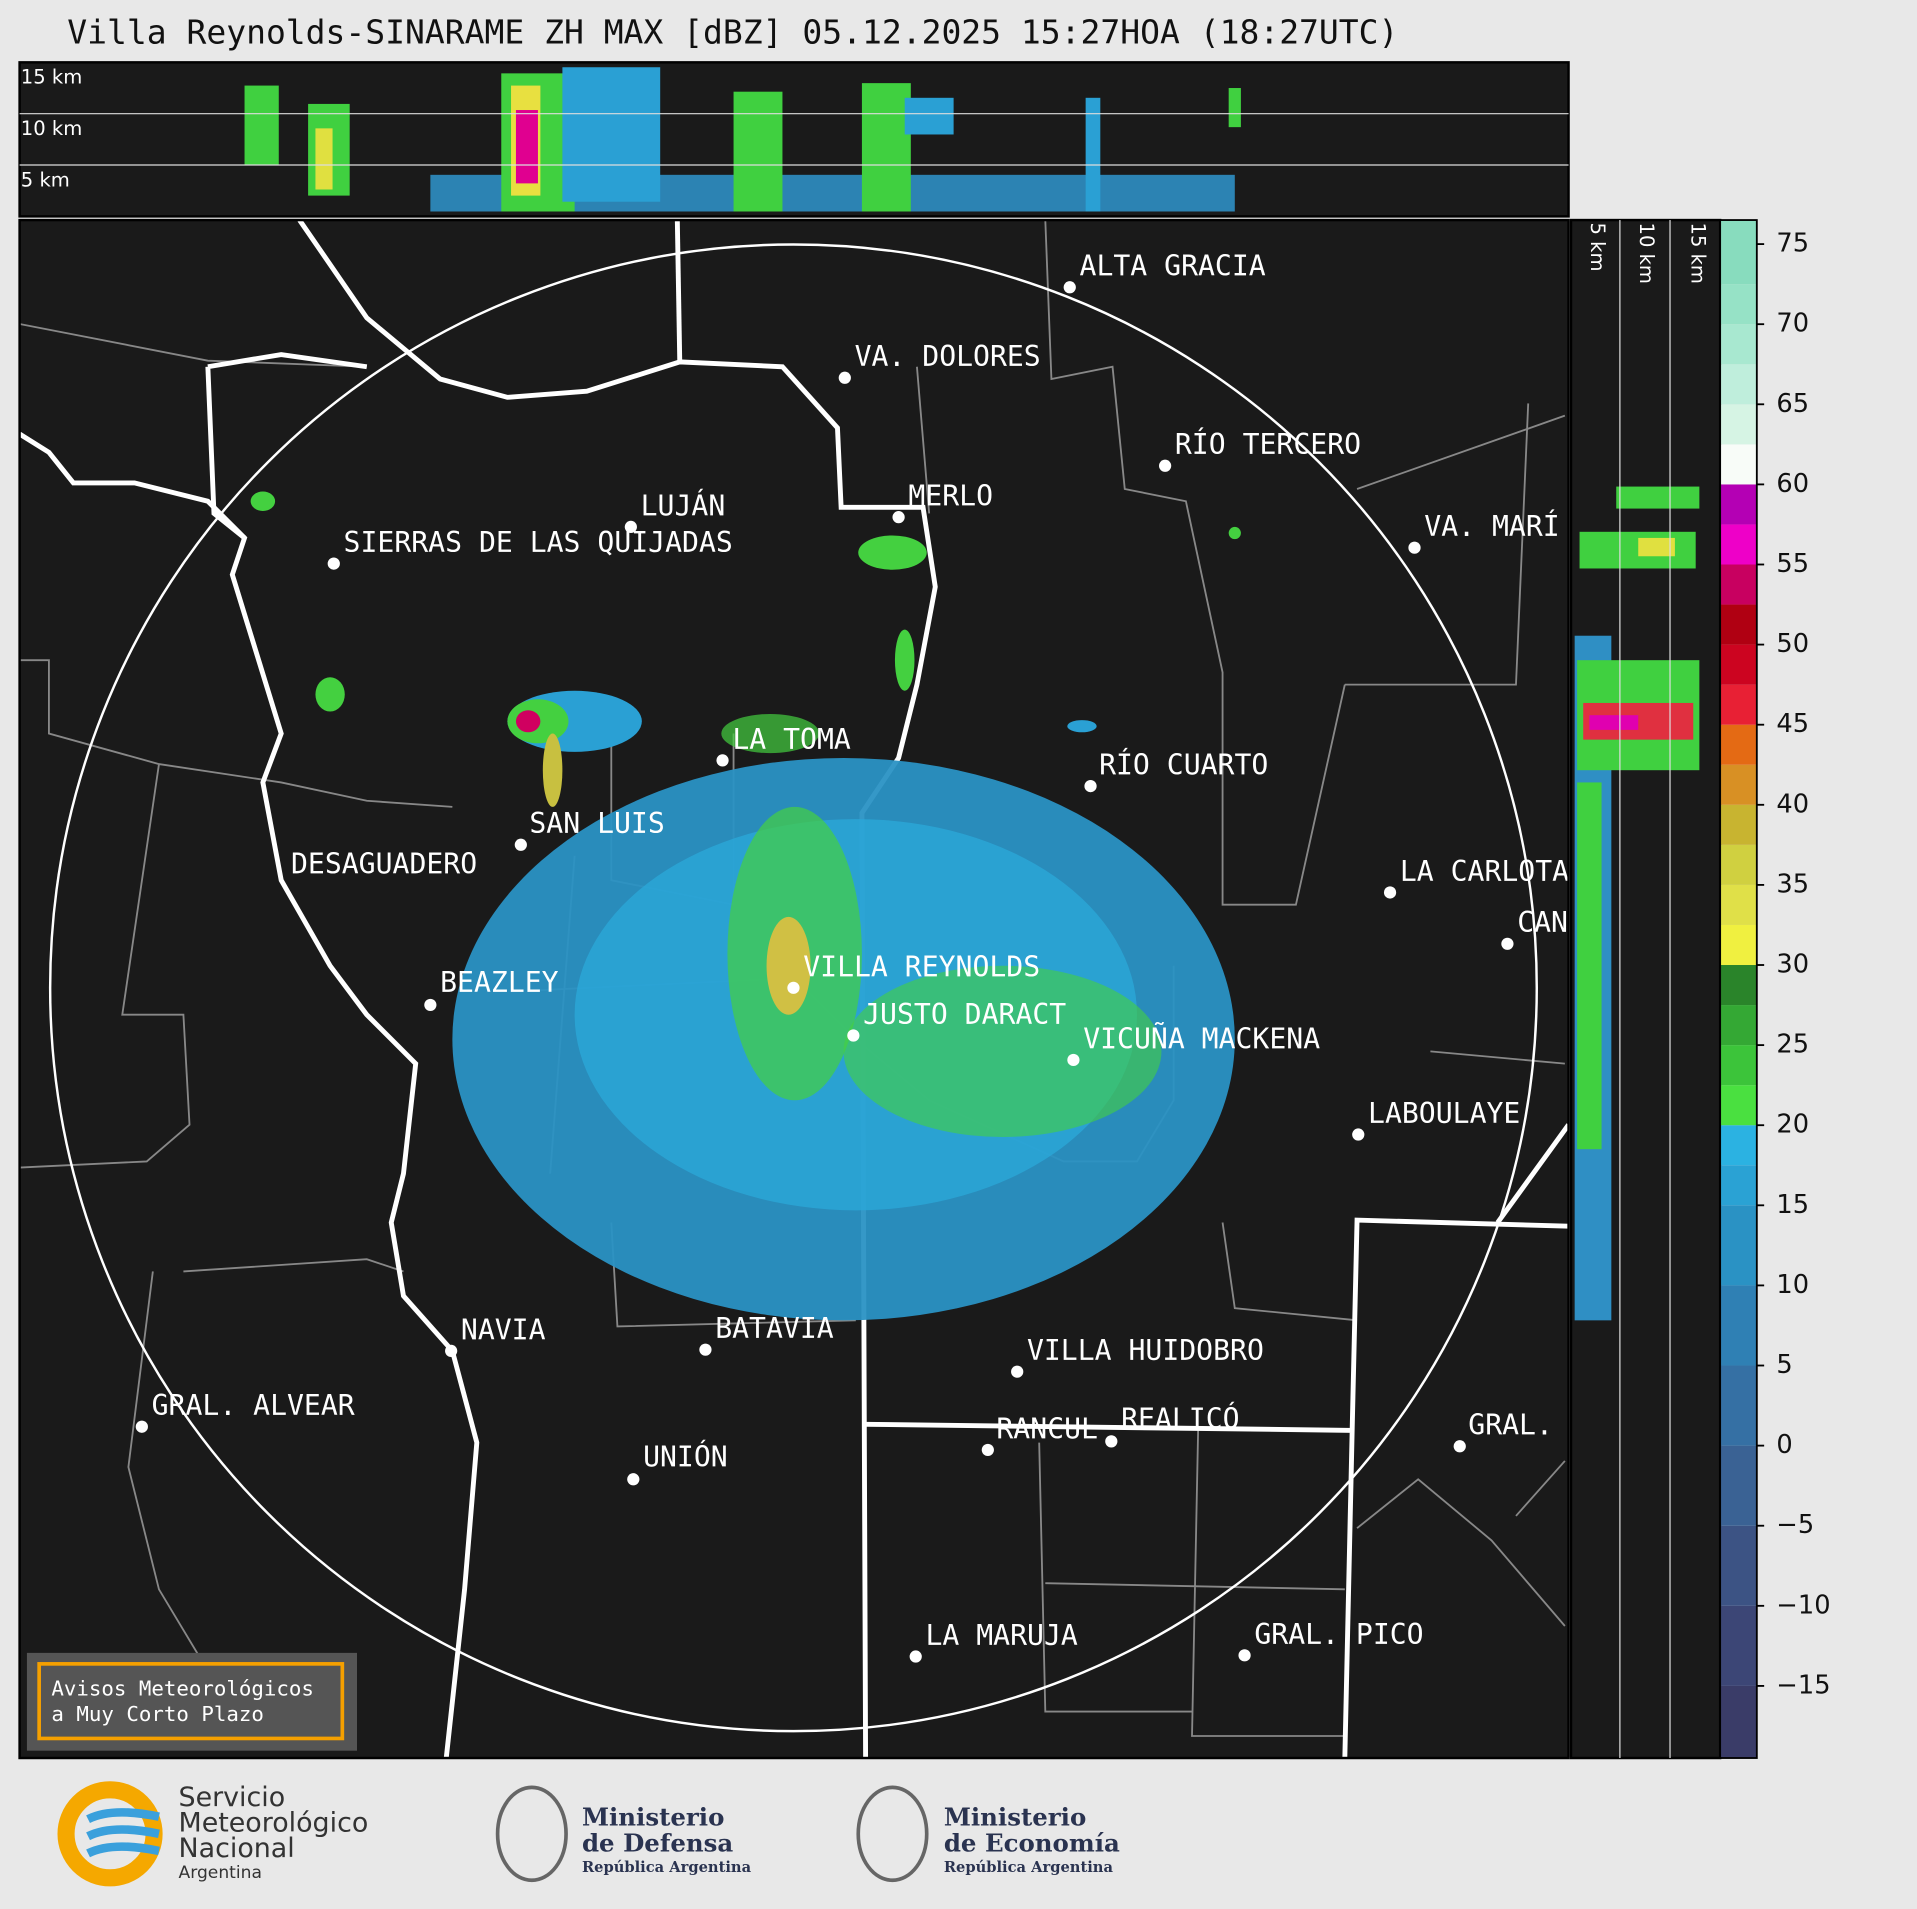 The width and height of the screenshot is (1917, 1909). Describe the element at coordinates (1338, 1634) in the screenshot. I see `city-label: GRAL. PICO` at that location.